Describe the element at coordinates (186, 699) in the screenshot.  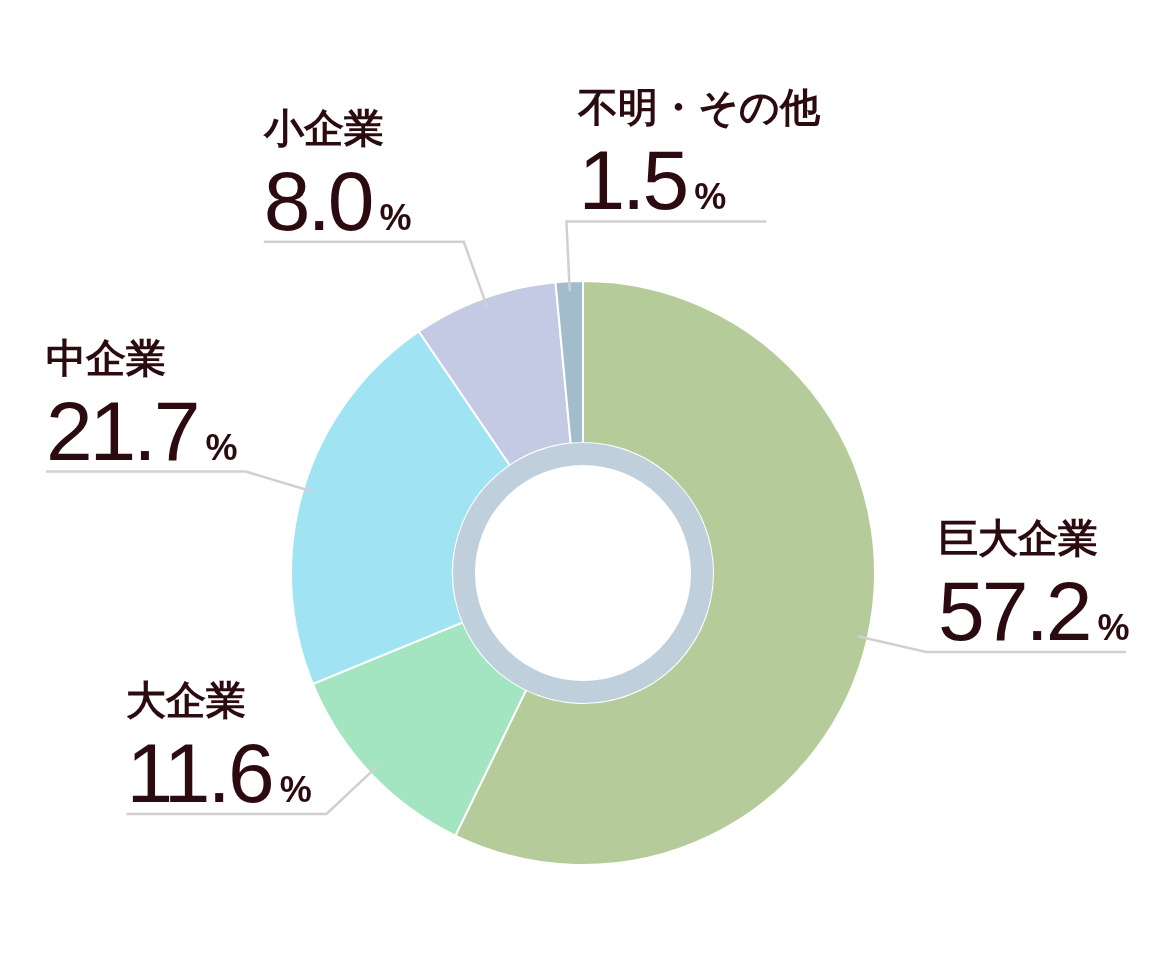
I see `slice-label: 大企業` at that location.